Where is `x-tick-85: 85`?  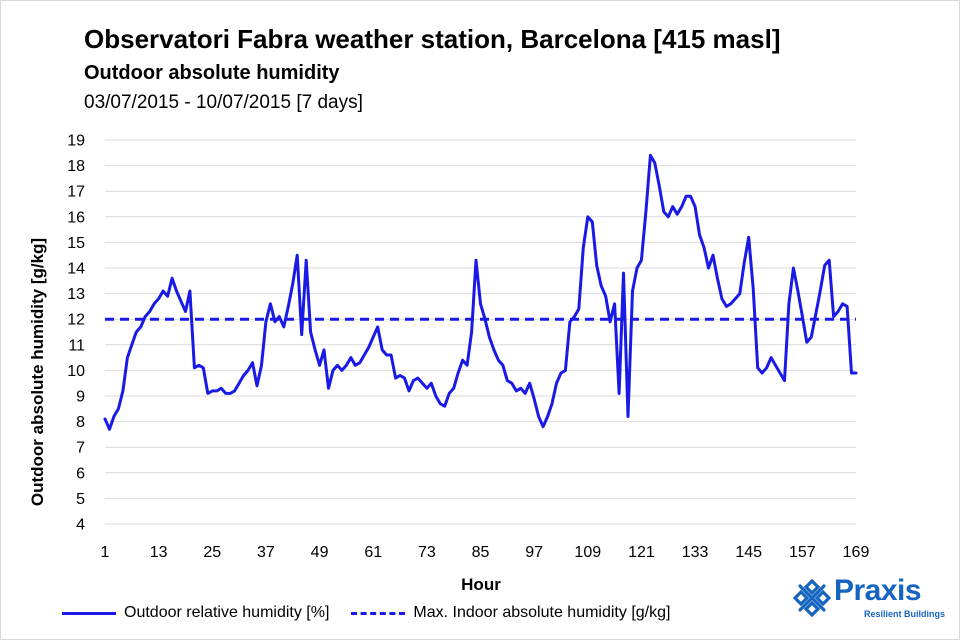
x-tick-85: 85 is located at coordinates (481, 552).